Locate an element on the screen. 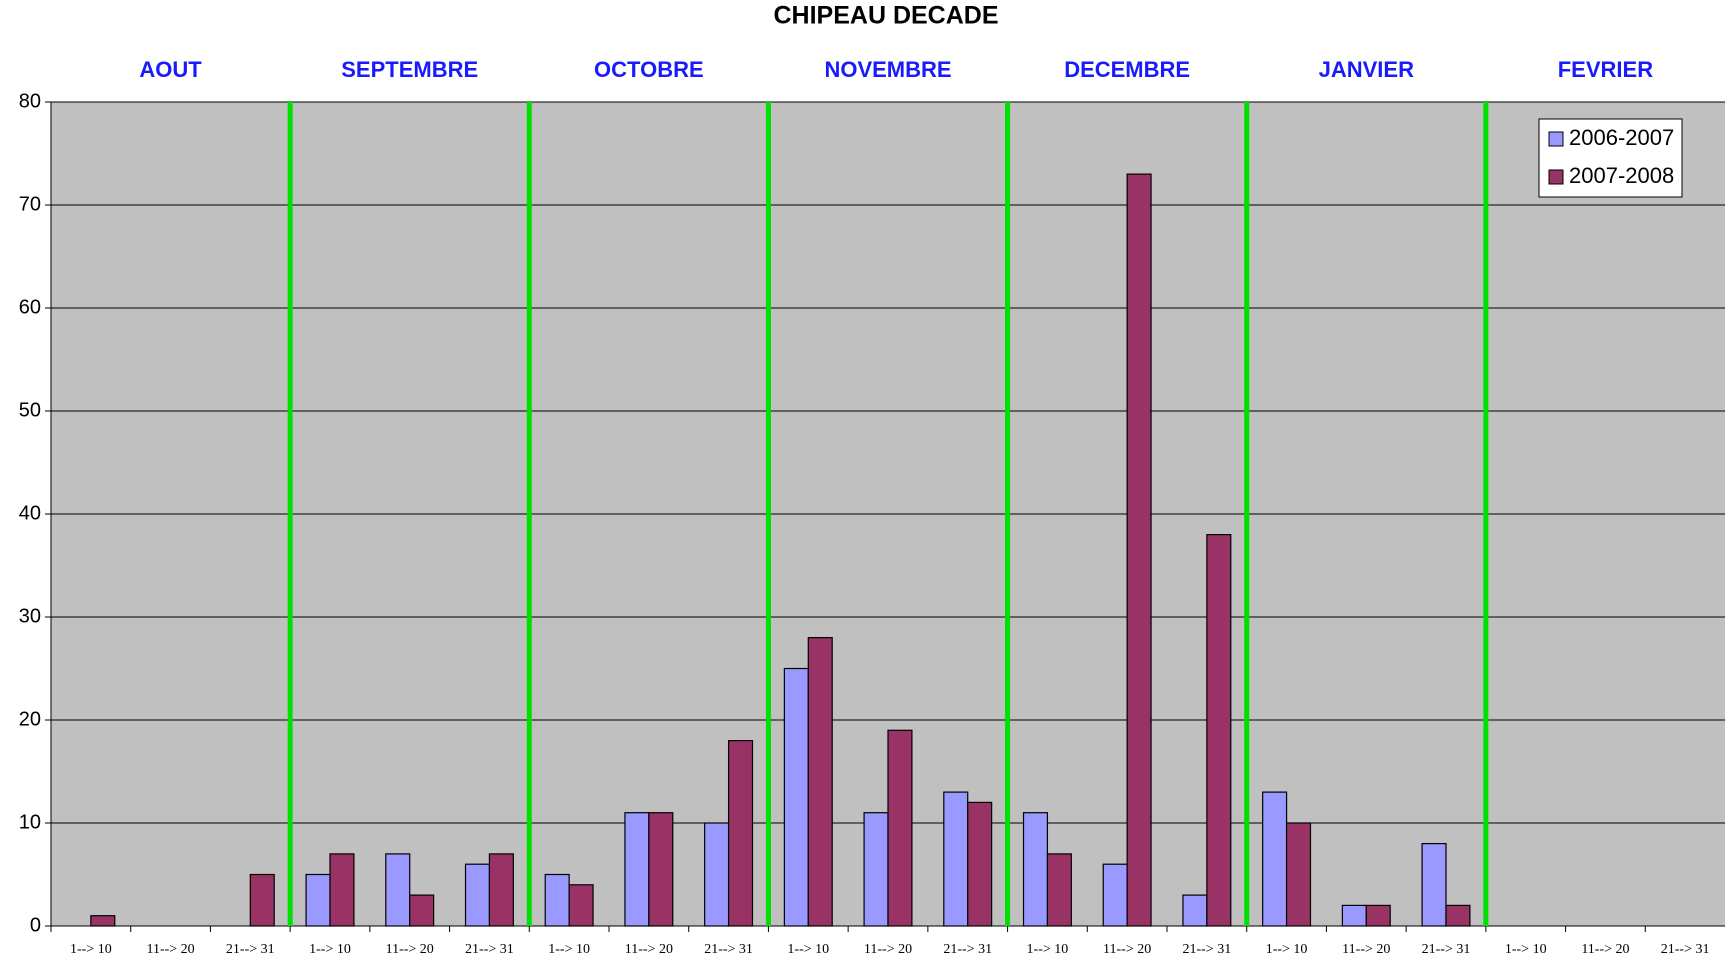  month-label: AOUT is located at coordinates (170, 69).